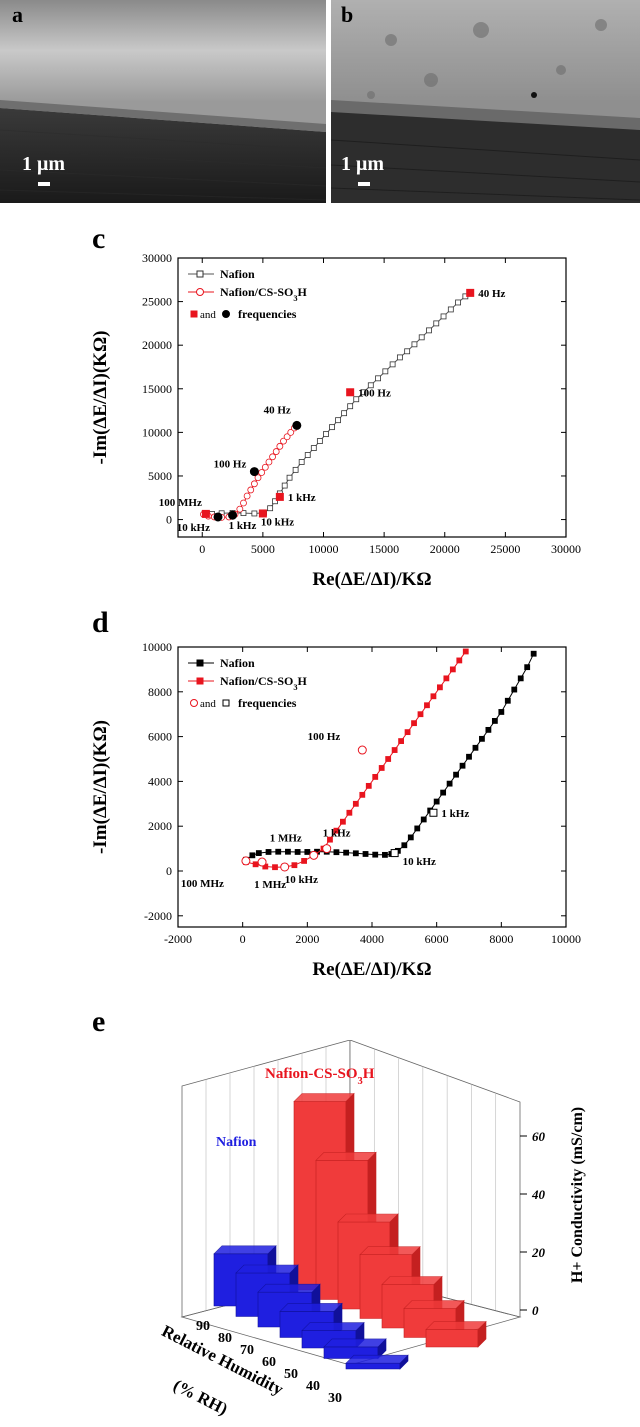  What do you see at coordinates (100, 787) in the screenshot?
I see `y-axis-label: -Im(ΔE/ΔI)(KΩ)` at bounding box center [100, 787].